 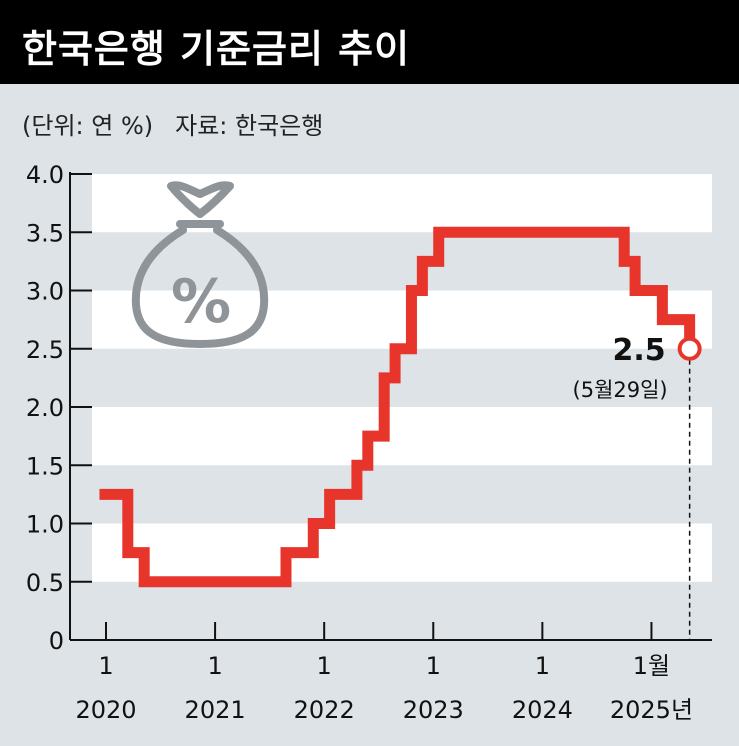 What do you see at coordinates (45, 292) in the screenshot?
I see `y-tick-label: 3.0` at bounding box center [45, 292].